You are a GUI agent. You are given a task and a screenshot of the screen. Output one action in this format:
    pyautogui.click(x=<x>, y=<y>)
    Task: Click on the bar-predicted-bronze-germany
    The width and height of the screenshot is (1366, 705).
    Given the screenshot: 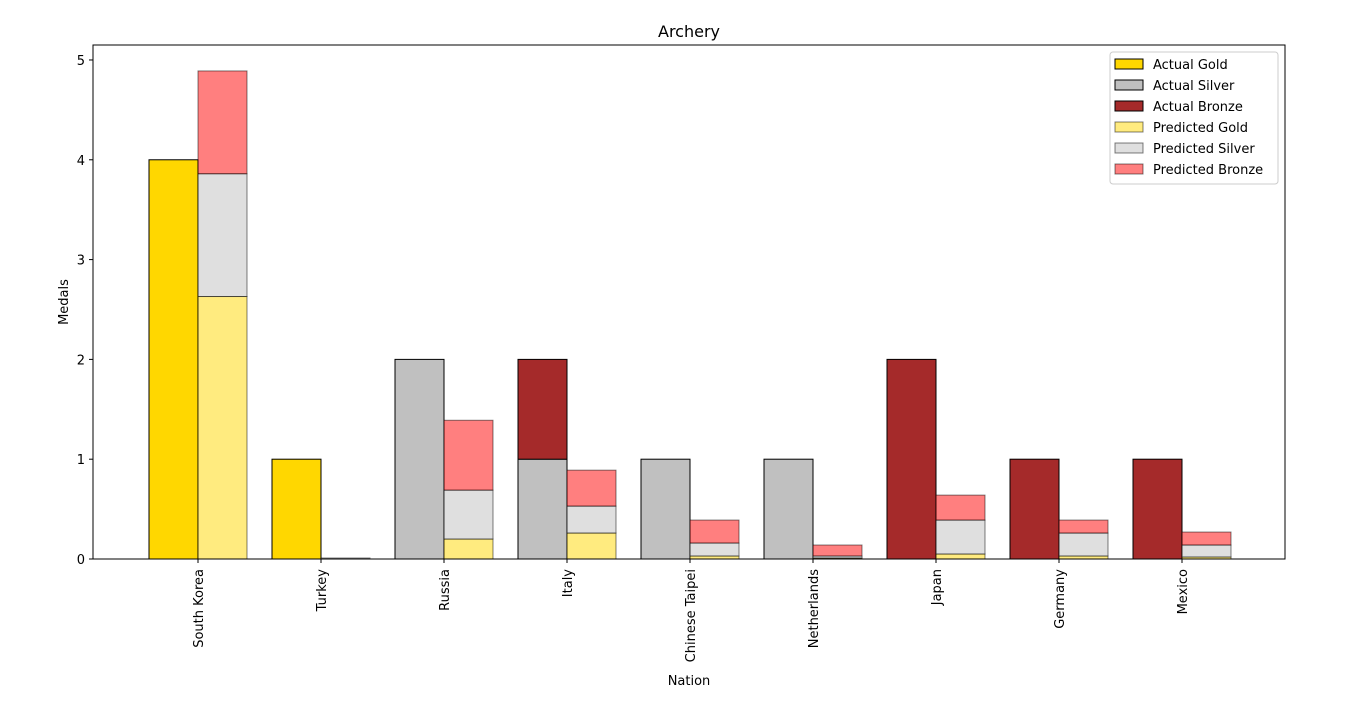 What is the action you would take?
    pyautogui.click(x=1083, y=526)
    